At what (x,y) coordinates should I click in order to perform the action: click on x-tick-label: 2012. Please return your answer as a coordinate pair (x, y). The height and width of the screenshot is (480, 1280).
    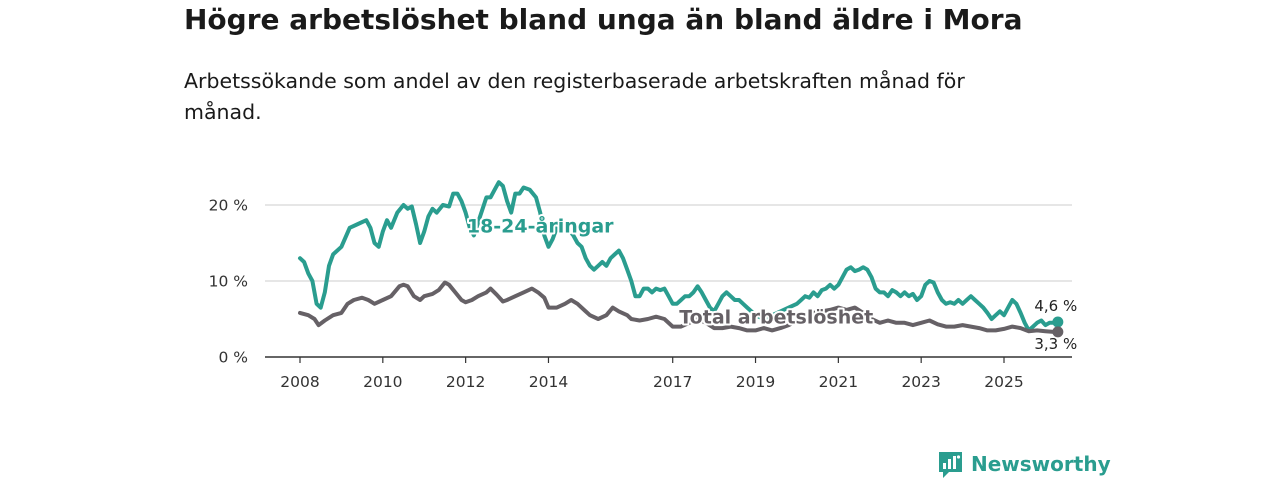
    Looking at the image, I should click on (465, 382).